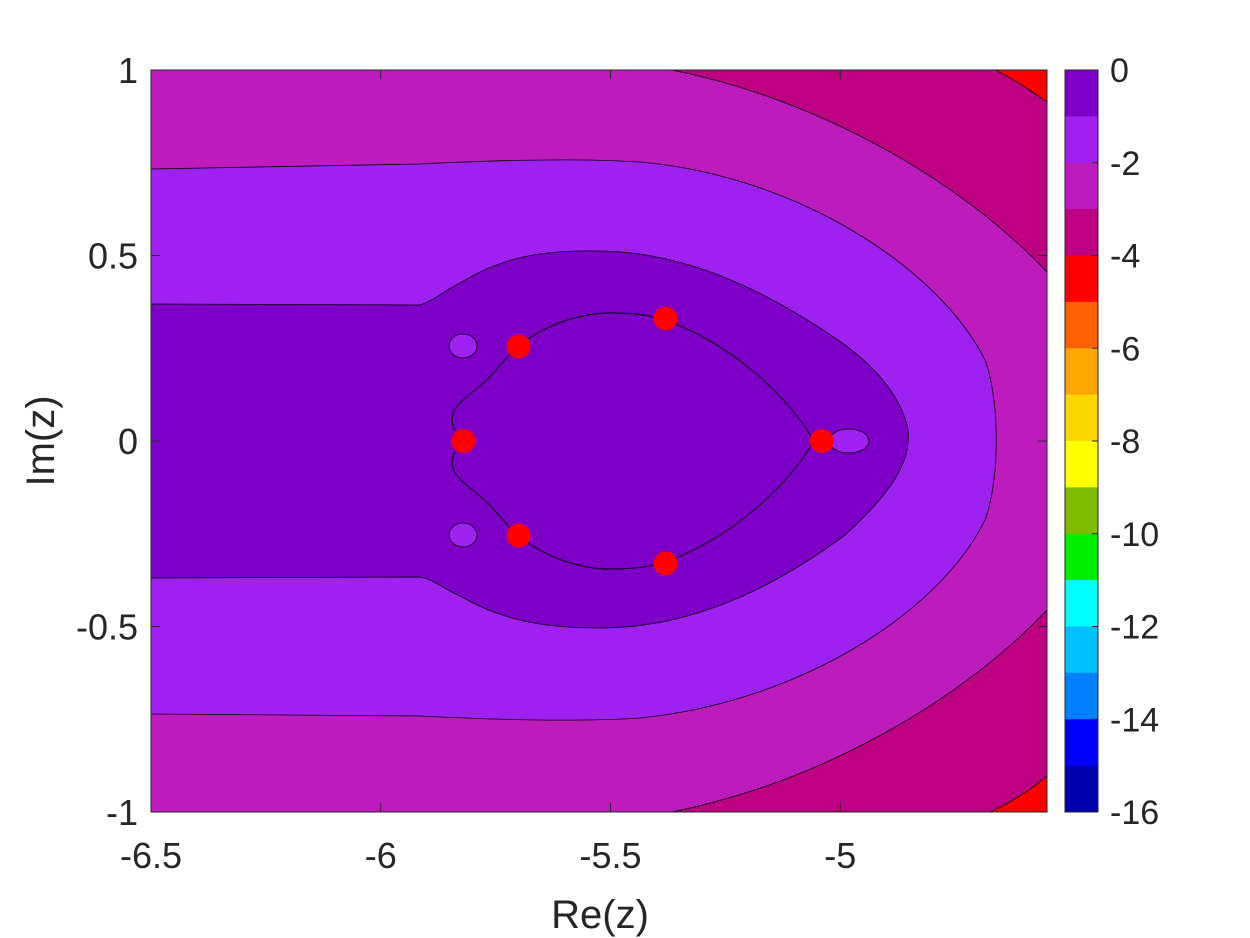  I want to click on colorbar-tick-label: 0, so click(1119, 71).